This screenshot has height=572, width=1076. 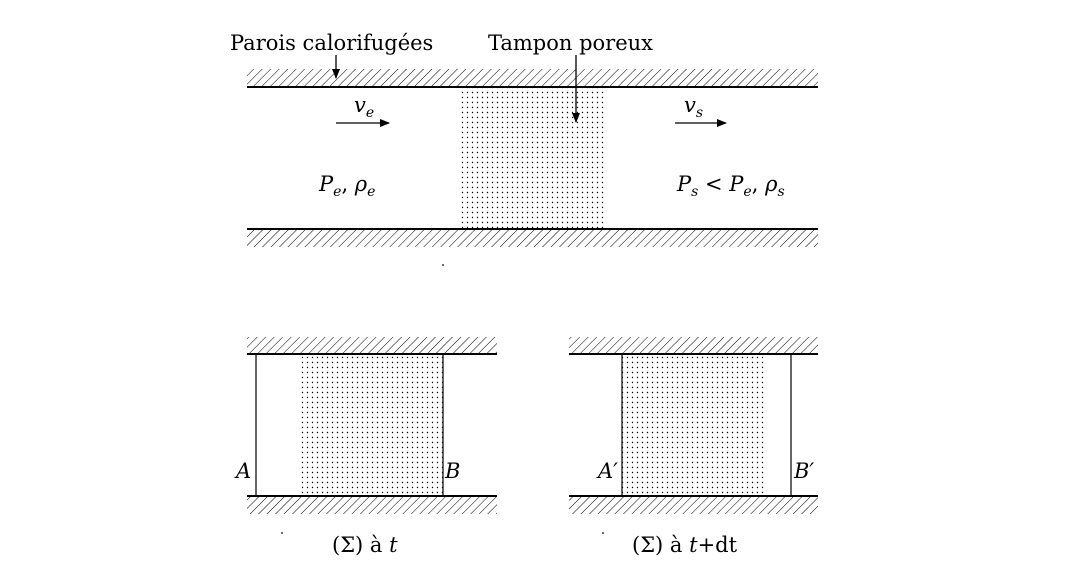 What do you see at coordinates (360, 105) in the screenshot?
I see `inlet-velocity-symbol: v` at bounding box center [360, 105].